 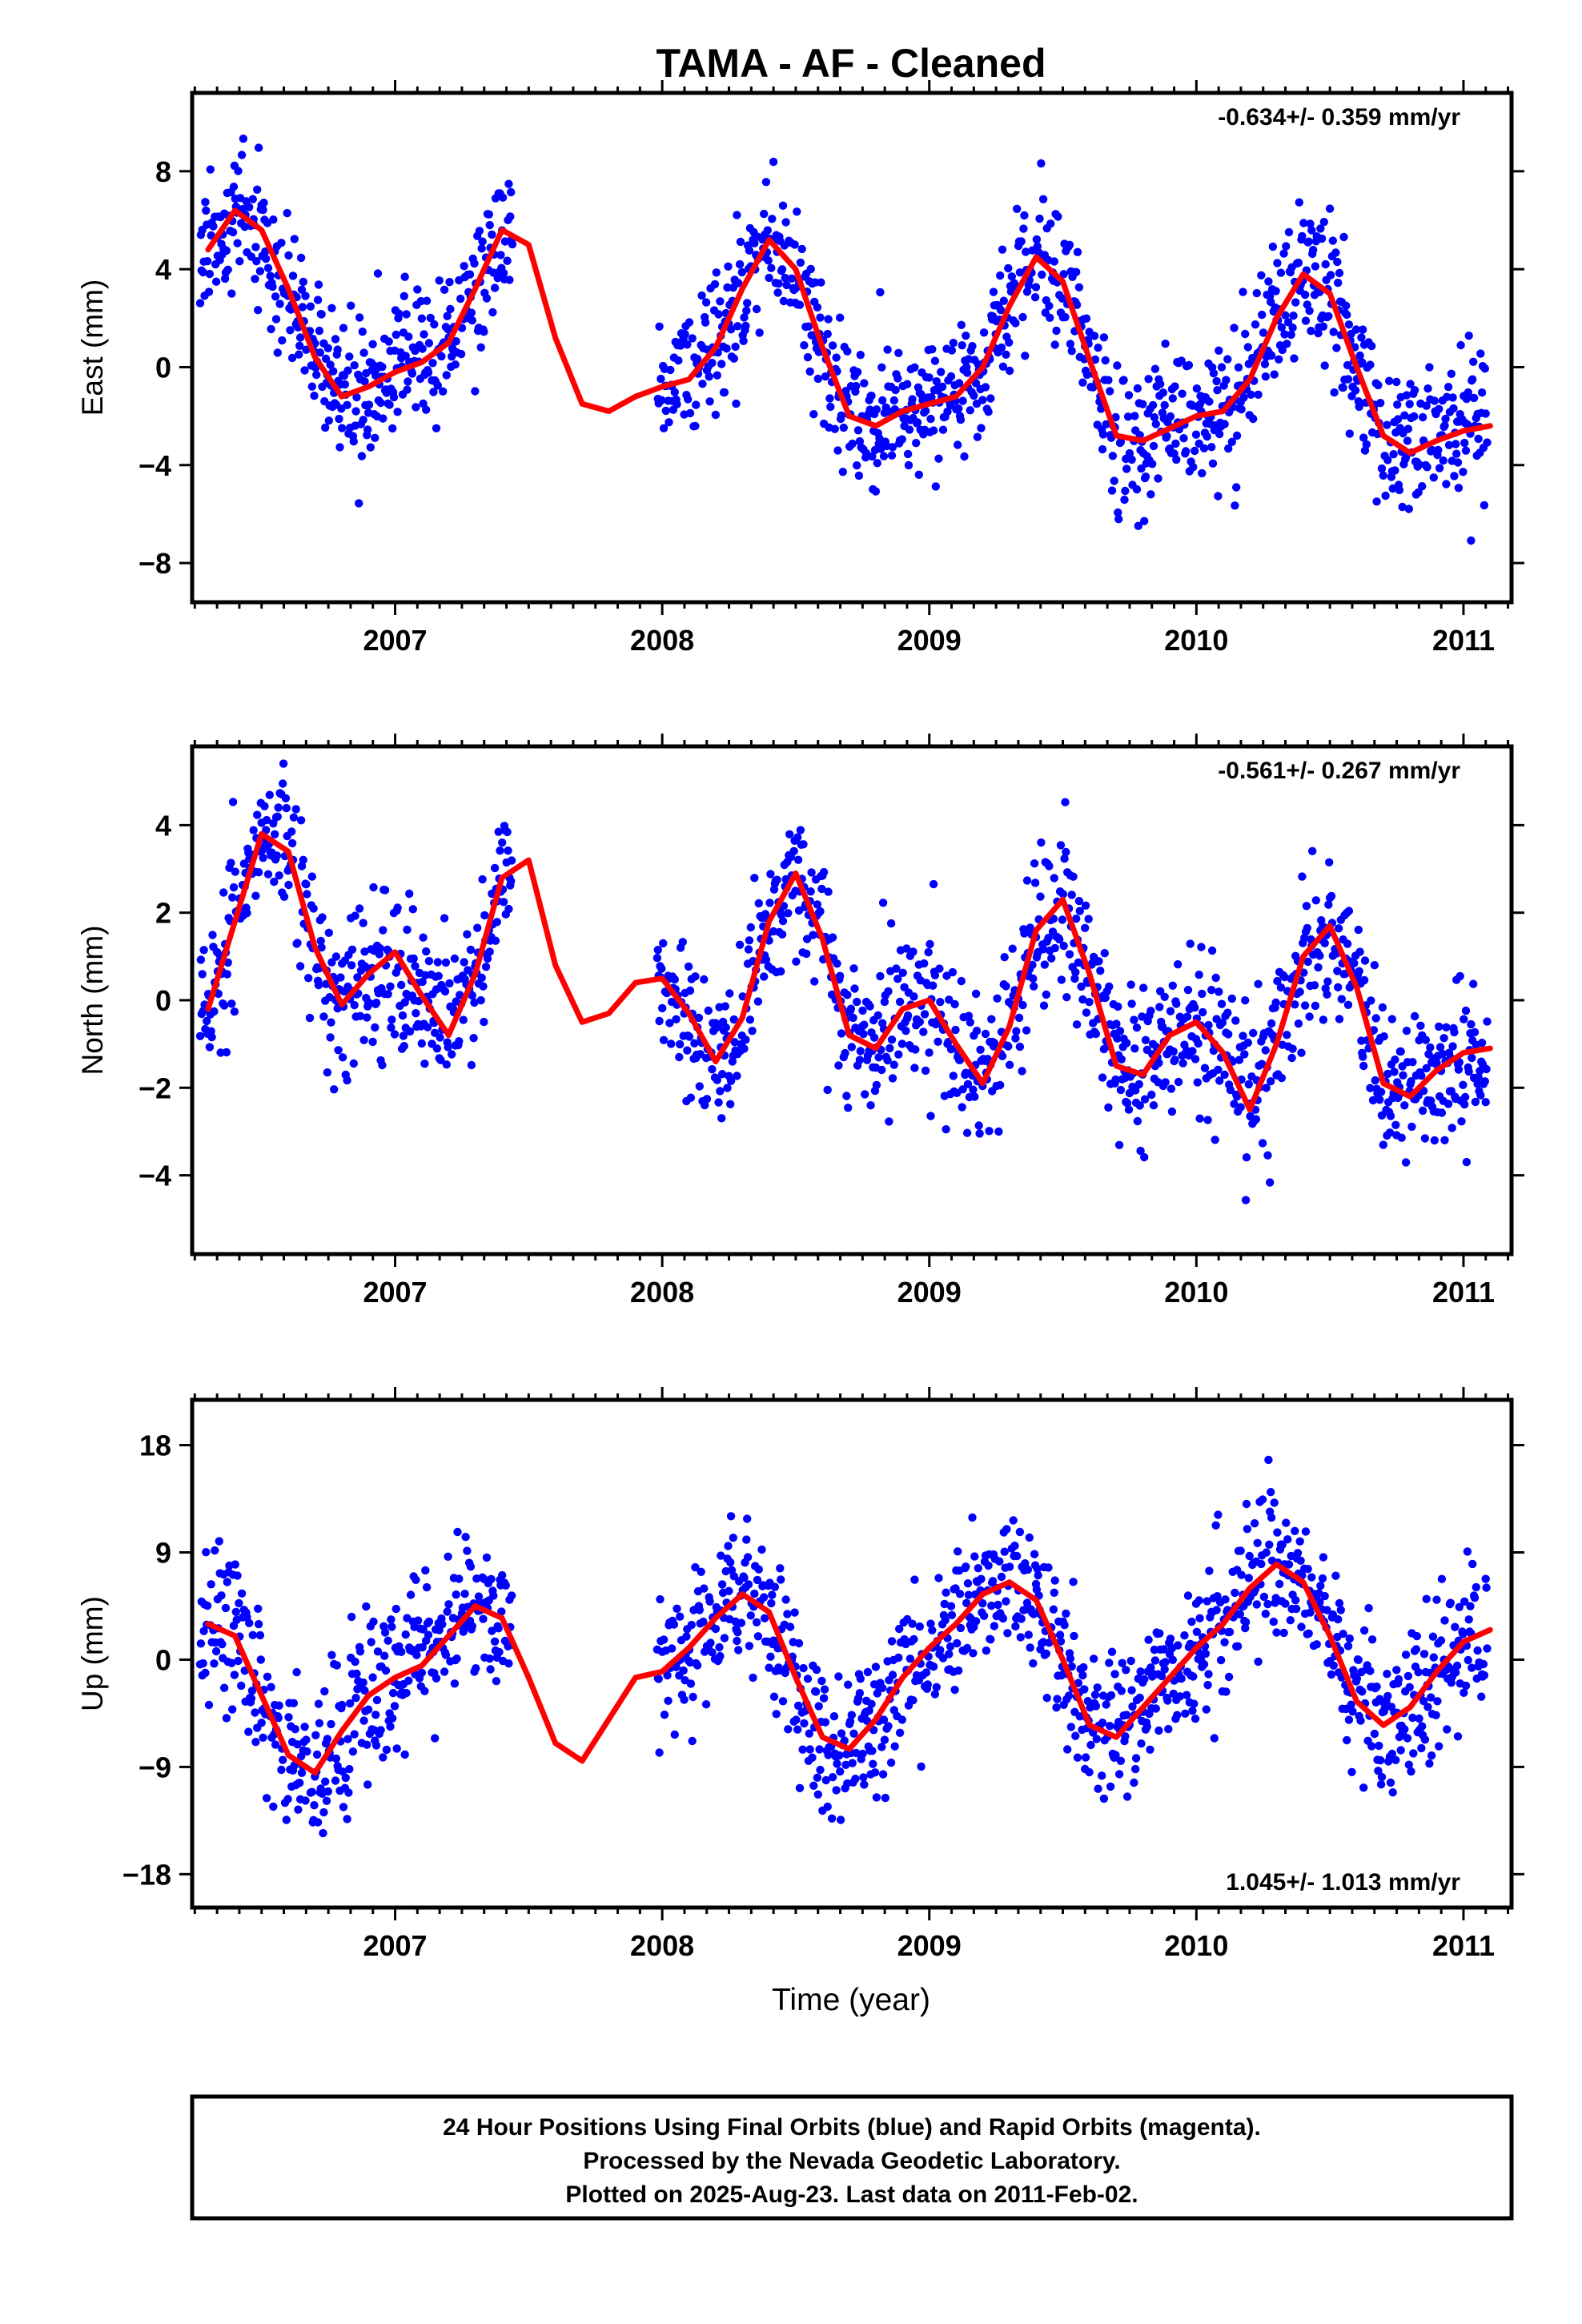 I want to click on y-tick-label: −4, so click(x=155, y=1176).